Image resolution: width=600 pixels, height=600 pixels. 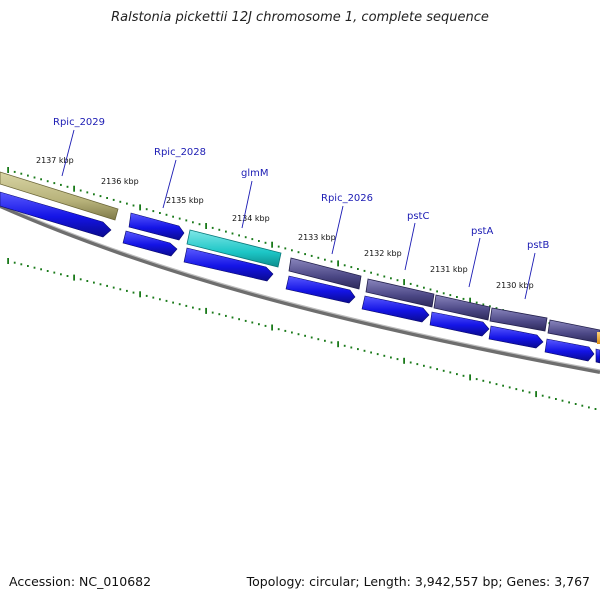 I want to click on callout-rpic-2029, so click(x=68, y=153).